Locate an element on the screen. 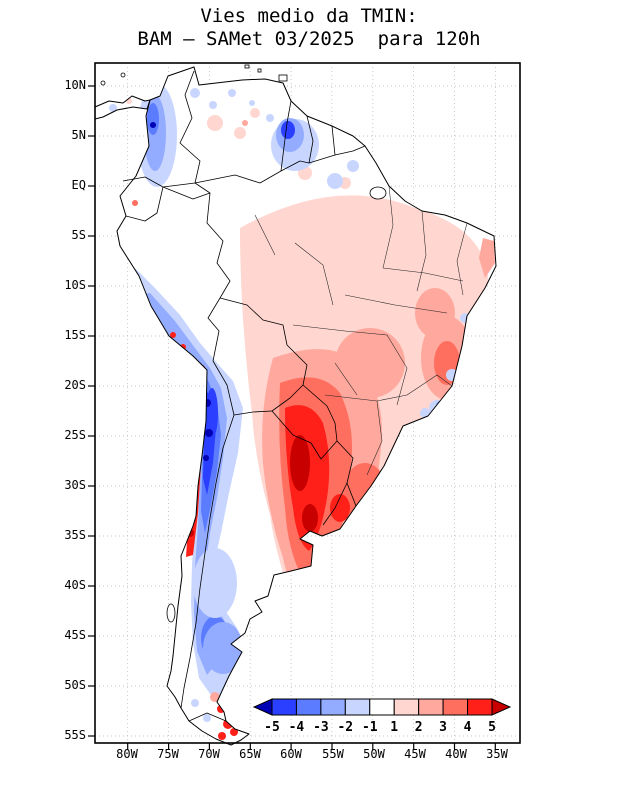 The width and height of the screenshot is (618, 800). colorbar-tick-label: 5 is located at coordinates (492, 727).